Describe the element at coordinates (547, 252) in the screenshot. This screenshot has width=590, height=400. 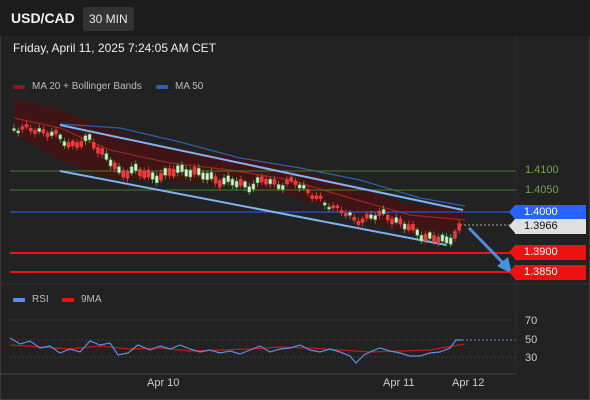
I see `level-label-4: 1.3900` at that location.